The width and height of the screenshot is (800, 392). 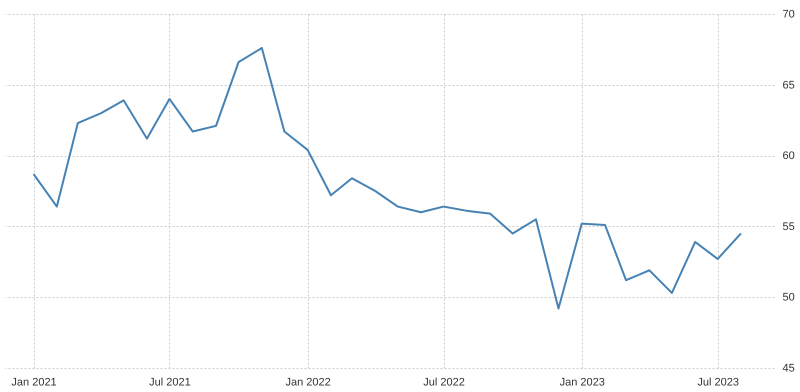 I want to click on x-tick-label: Jul 2023, so click(x=718, y=382).